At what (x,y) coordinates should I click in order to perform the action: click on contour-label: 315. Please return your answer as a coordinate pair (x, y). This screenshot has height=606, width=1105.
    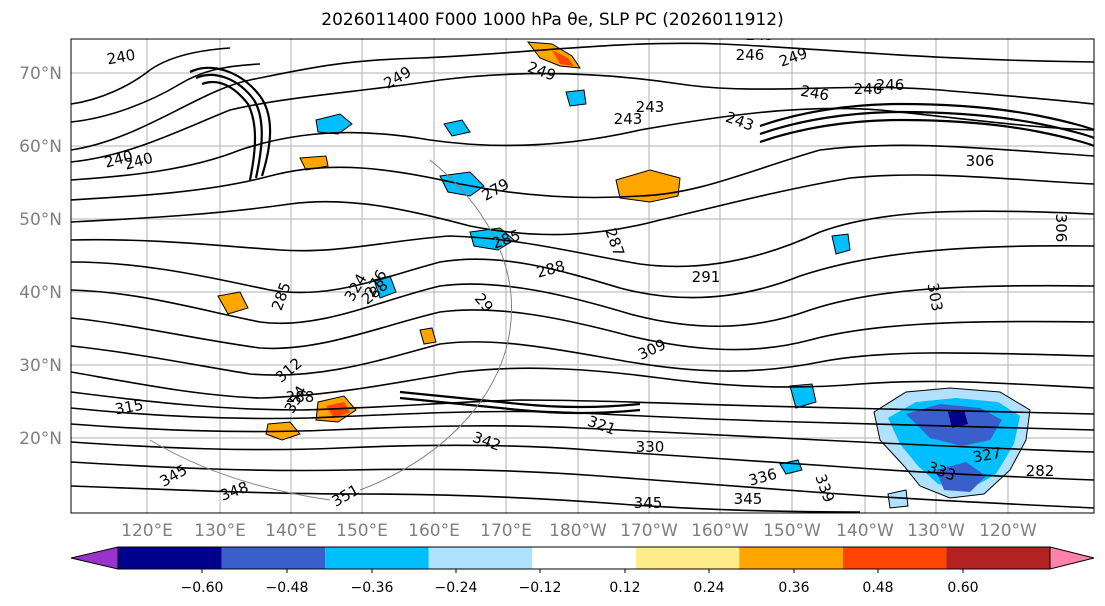
    Looking at the image, I should click on (128, 407).